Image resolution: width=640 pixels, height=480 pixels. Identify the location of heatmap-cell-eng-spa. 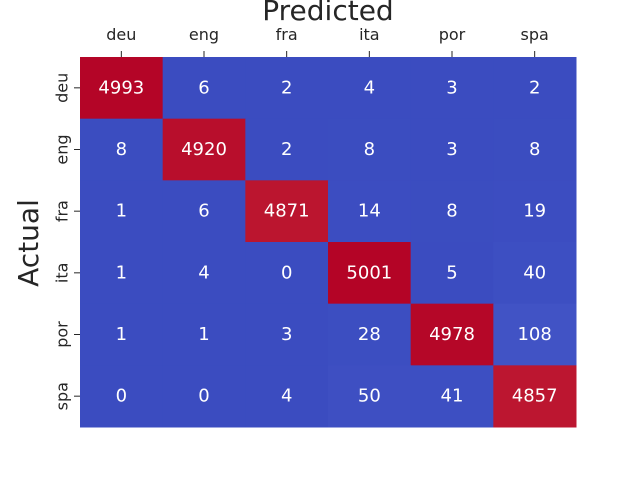
(535, 149).